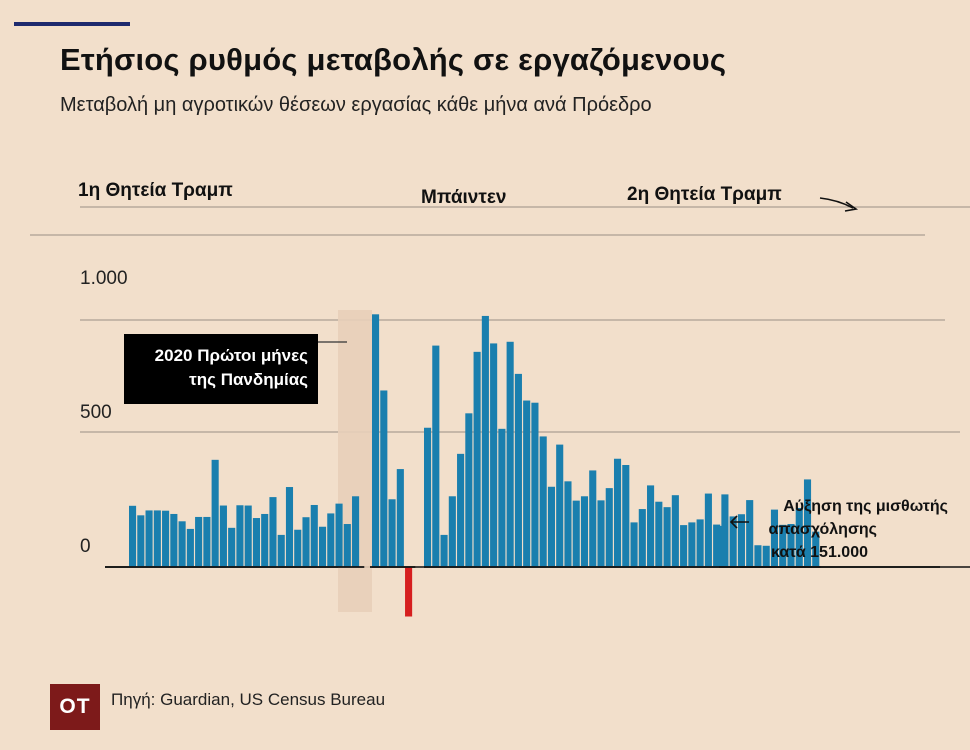 This screenshot has width=970, height=750. What do you see at coordinates (155, 190) in the screenshot?
I see `period-label-trump-1: 1η Θητεία Τραμπ` at bounding box center [155, 190].